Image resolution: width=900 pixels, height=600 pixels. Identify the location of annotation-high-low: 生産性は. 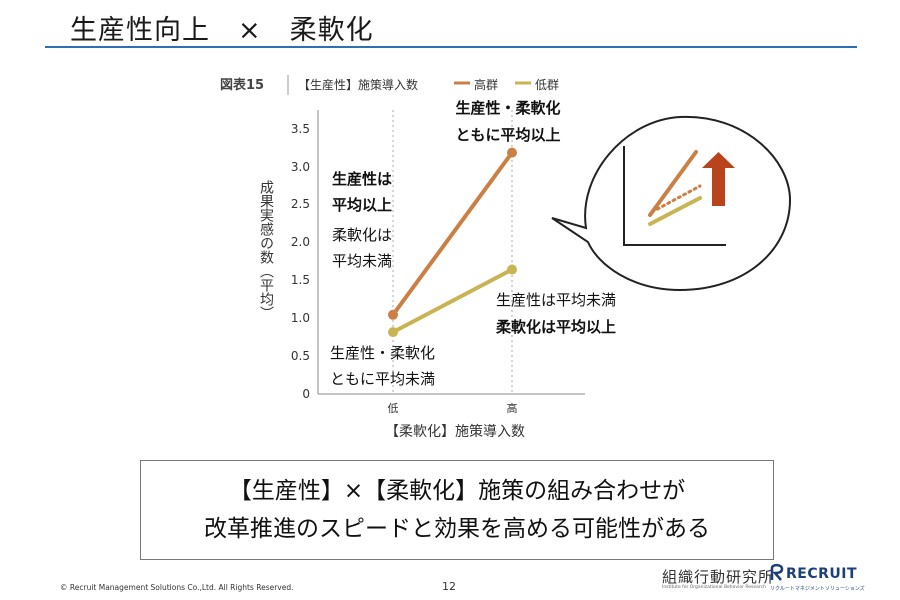
(362, 179).